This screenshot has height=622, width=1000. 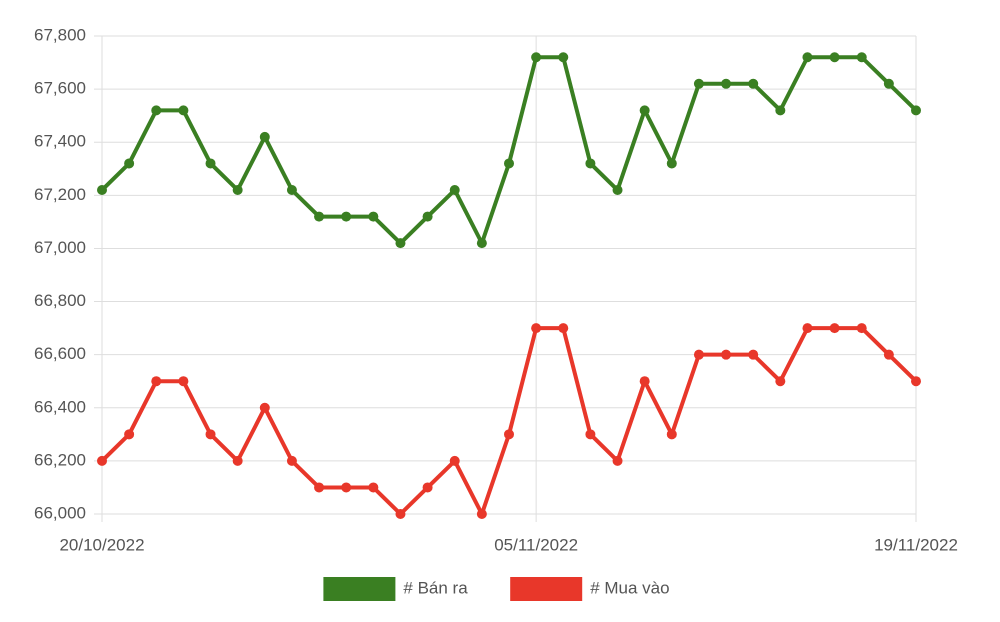 I want to click on y-tick-label: 67,000, so click(x=60, y=247).